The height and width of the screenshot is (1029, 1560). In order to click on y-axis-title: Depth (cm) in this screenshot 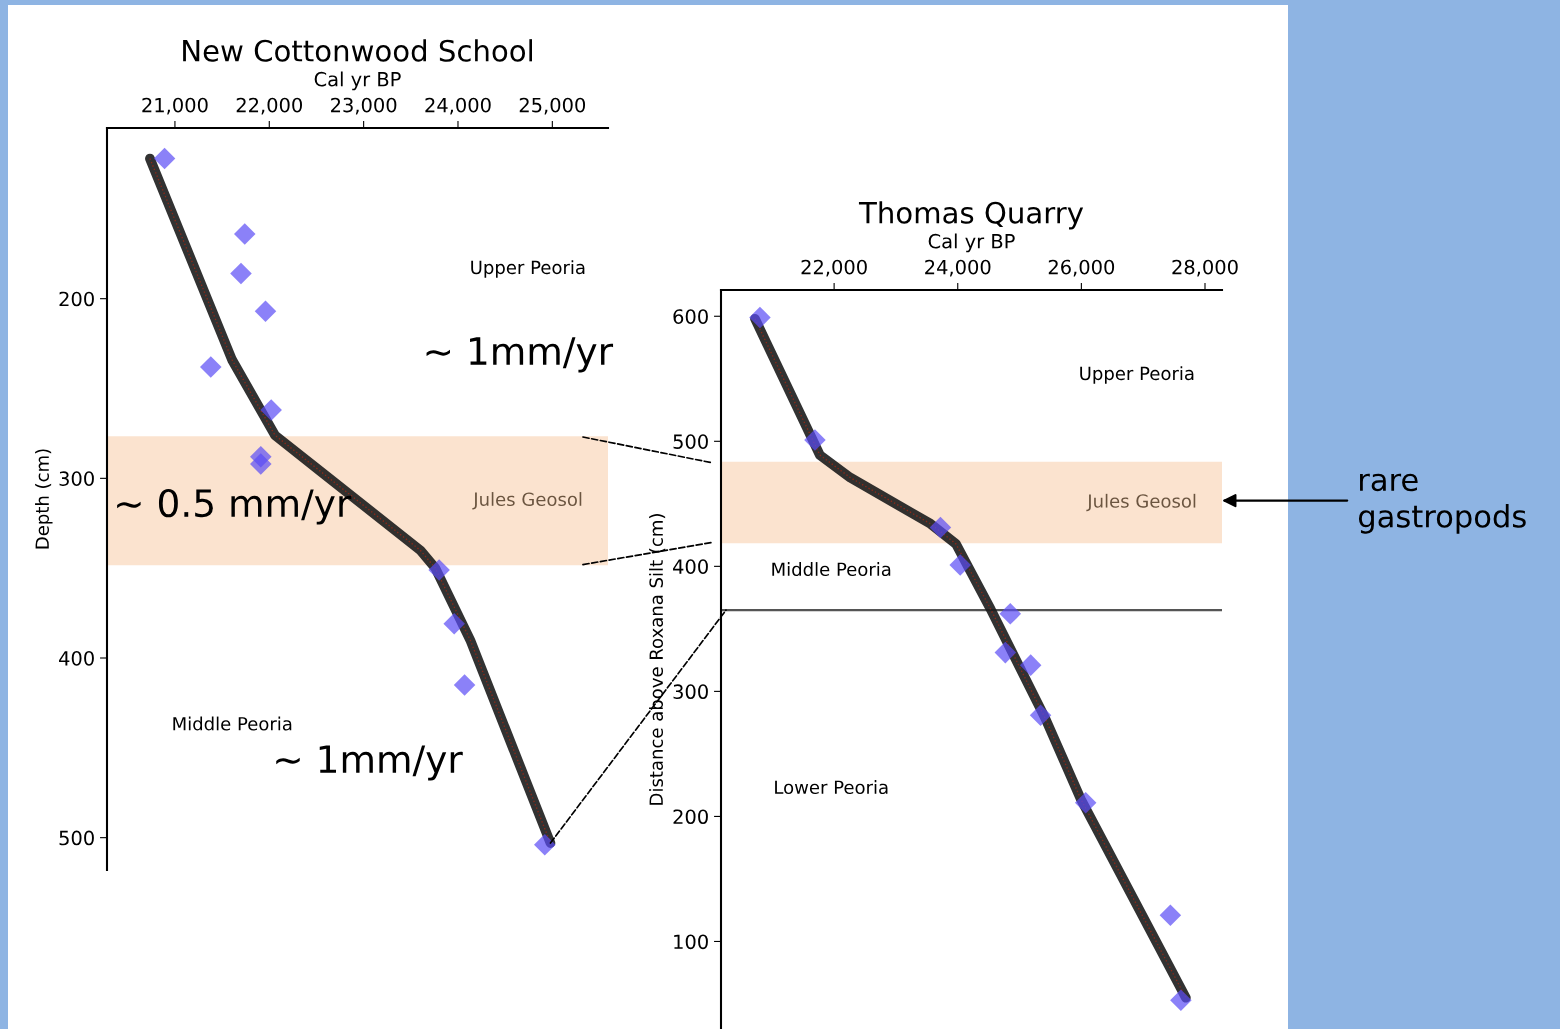, I will do `click(44, 499)`.